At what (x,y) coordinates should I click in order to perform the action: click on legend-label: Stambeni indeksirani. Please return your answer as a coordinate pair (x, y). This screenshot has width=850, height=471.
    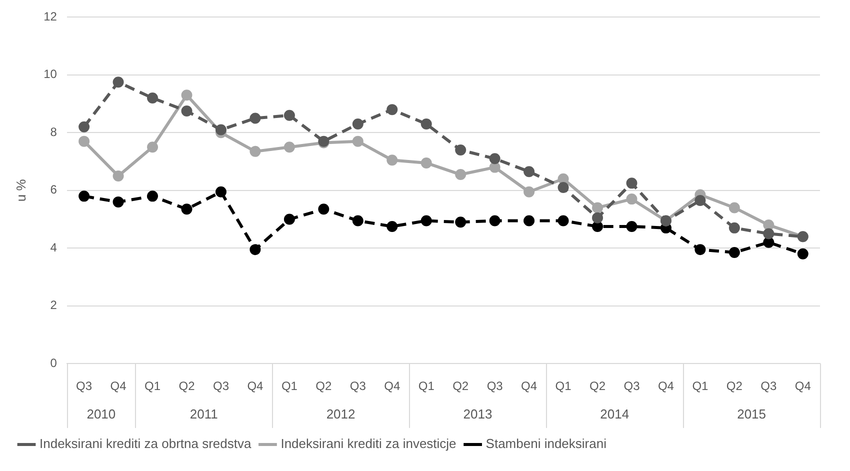
    Looking at the image, I should click on (546, 444).